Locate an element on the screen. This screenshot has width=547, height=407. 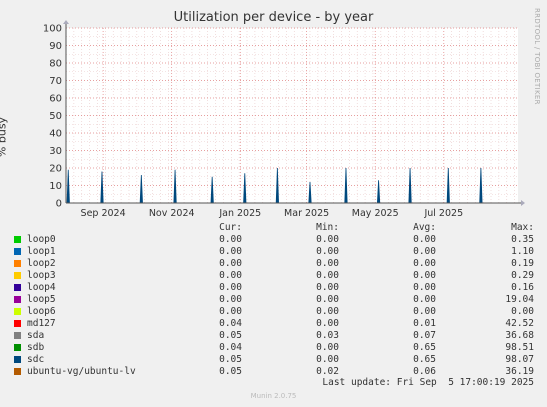
legend-max: 98.07 is located at coordinates (519, 359).